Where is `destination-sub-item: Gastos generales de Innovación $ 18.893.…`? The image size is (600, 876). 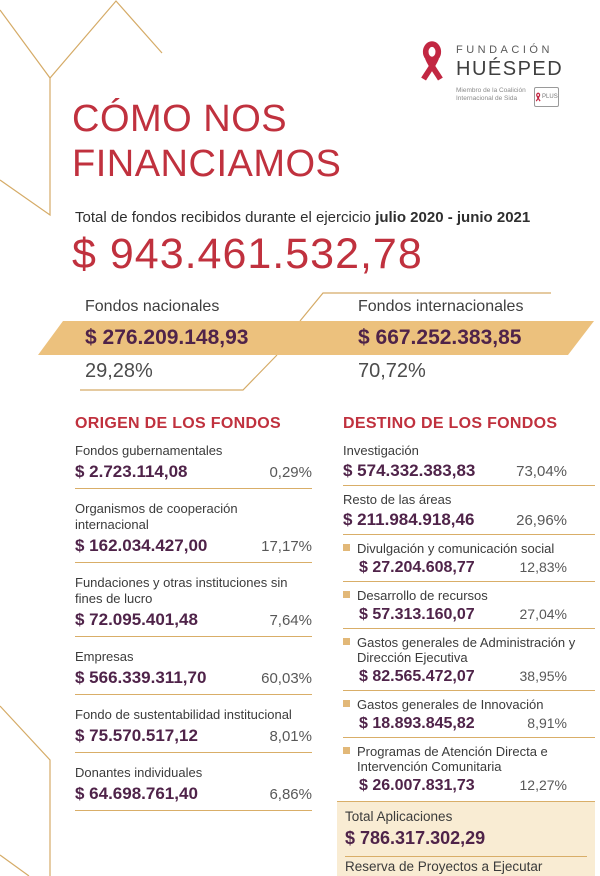
destination-sub-item: Gastos generales de Innovación $ 18.893.… is located at coordinates (469, 717).